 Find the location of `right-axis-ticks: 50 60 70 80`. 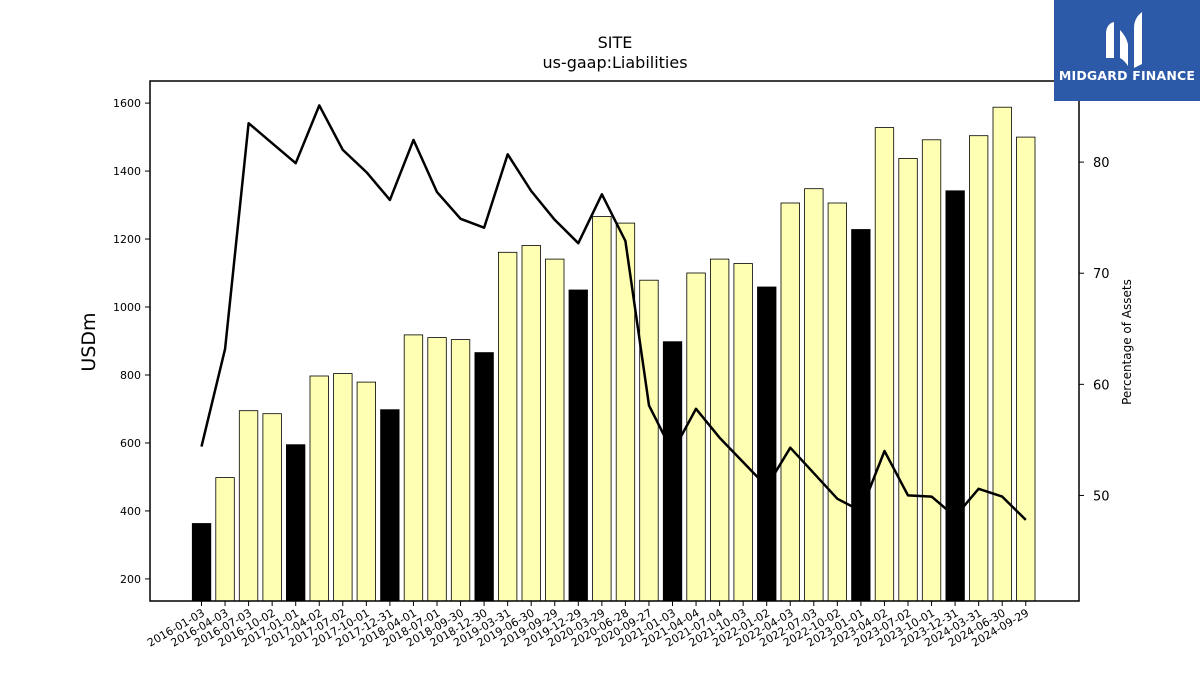

right-axis-ticks: 50 60 70 80 is located at coordinates (1094, 330).